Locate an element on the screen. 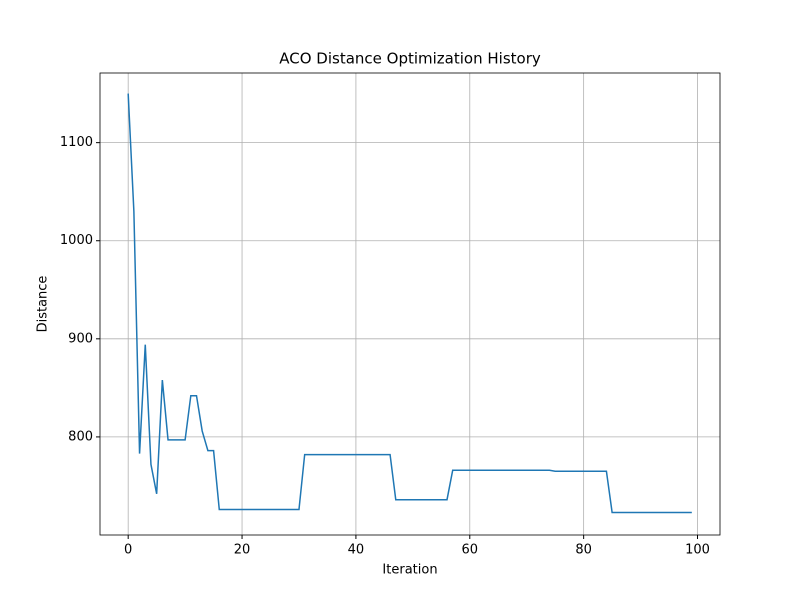  x-tick-label: 100 is located at coordinates (697, 550).